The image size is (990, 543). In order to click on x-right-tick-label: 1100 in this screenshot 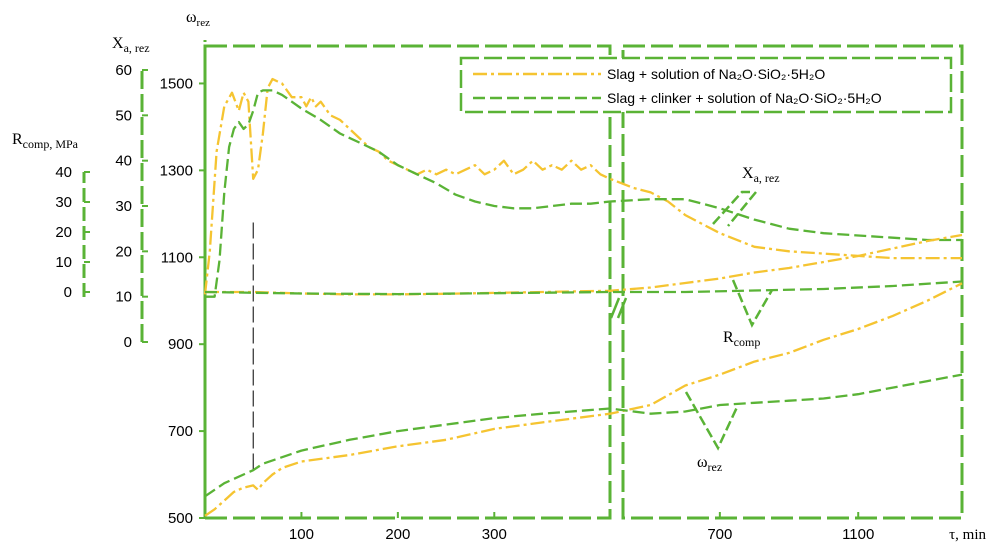, I will do `click(858, 534)`.